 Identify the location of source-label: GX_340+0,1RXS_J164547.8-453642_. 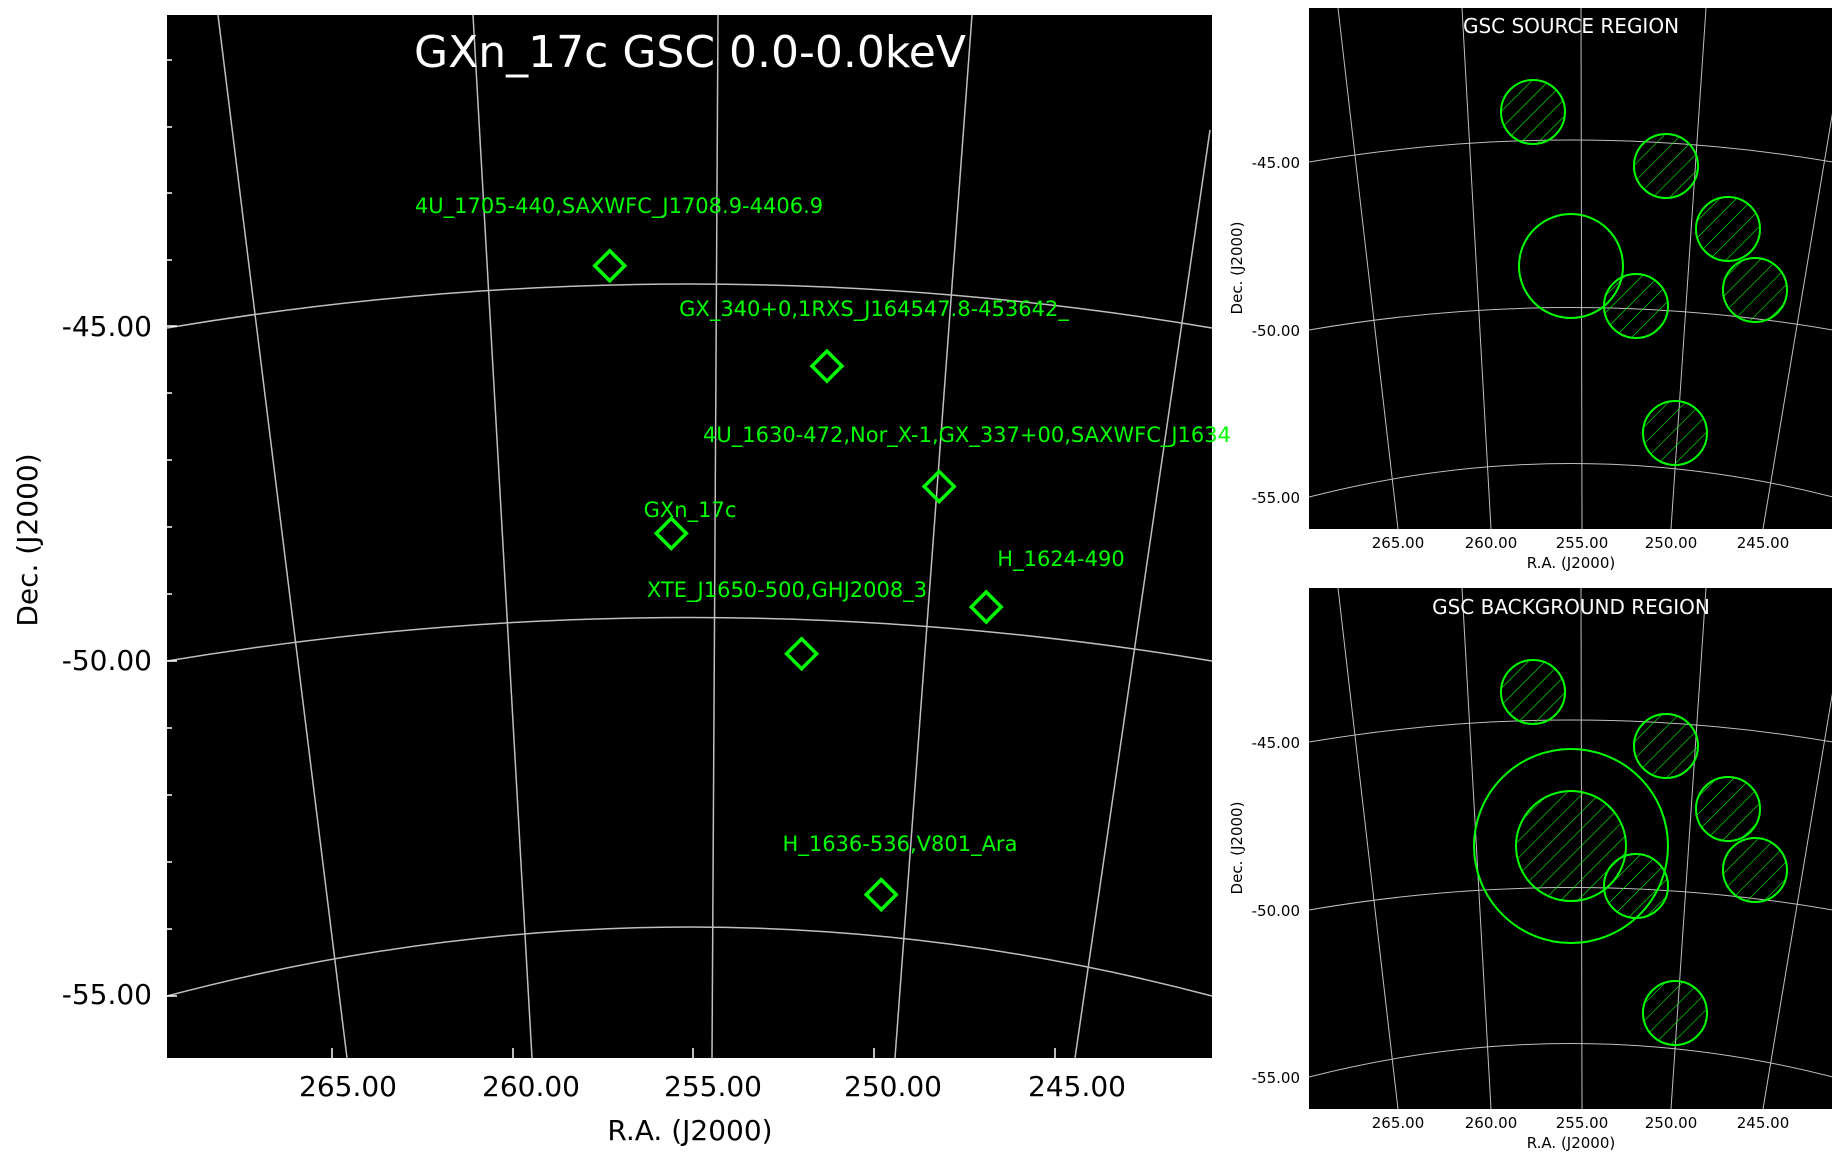
(874, 309).